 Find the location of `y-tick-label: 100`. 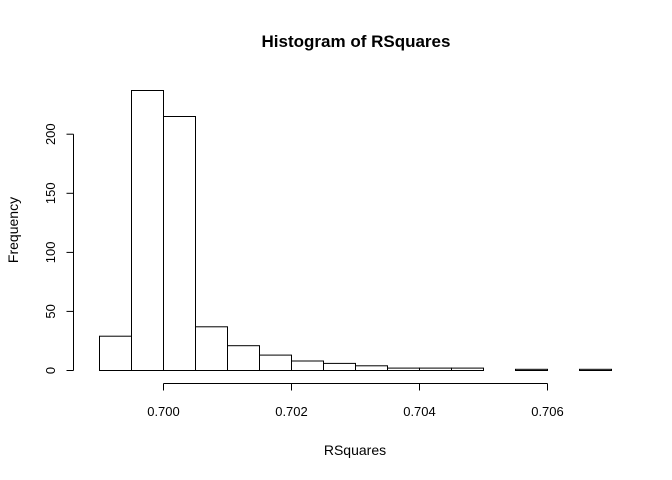

y-tick-label: 100 is located at coordinates (50, 253).